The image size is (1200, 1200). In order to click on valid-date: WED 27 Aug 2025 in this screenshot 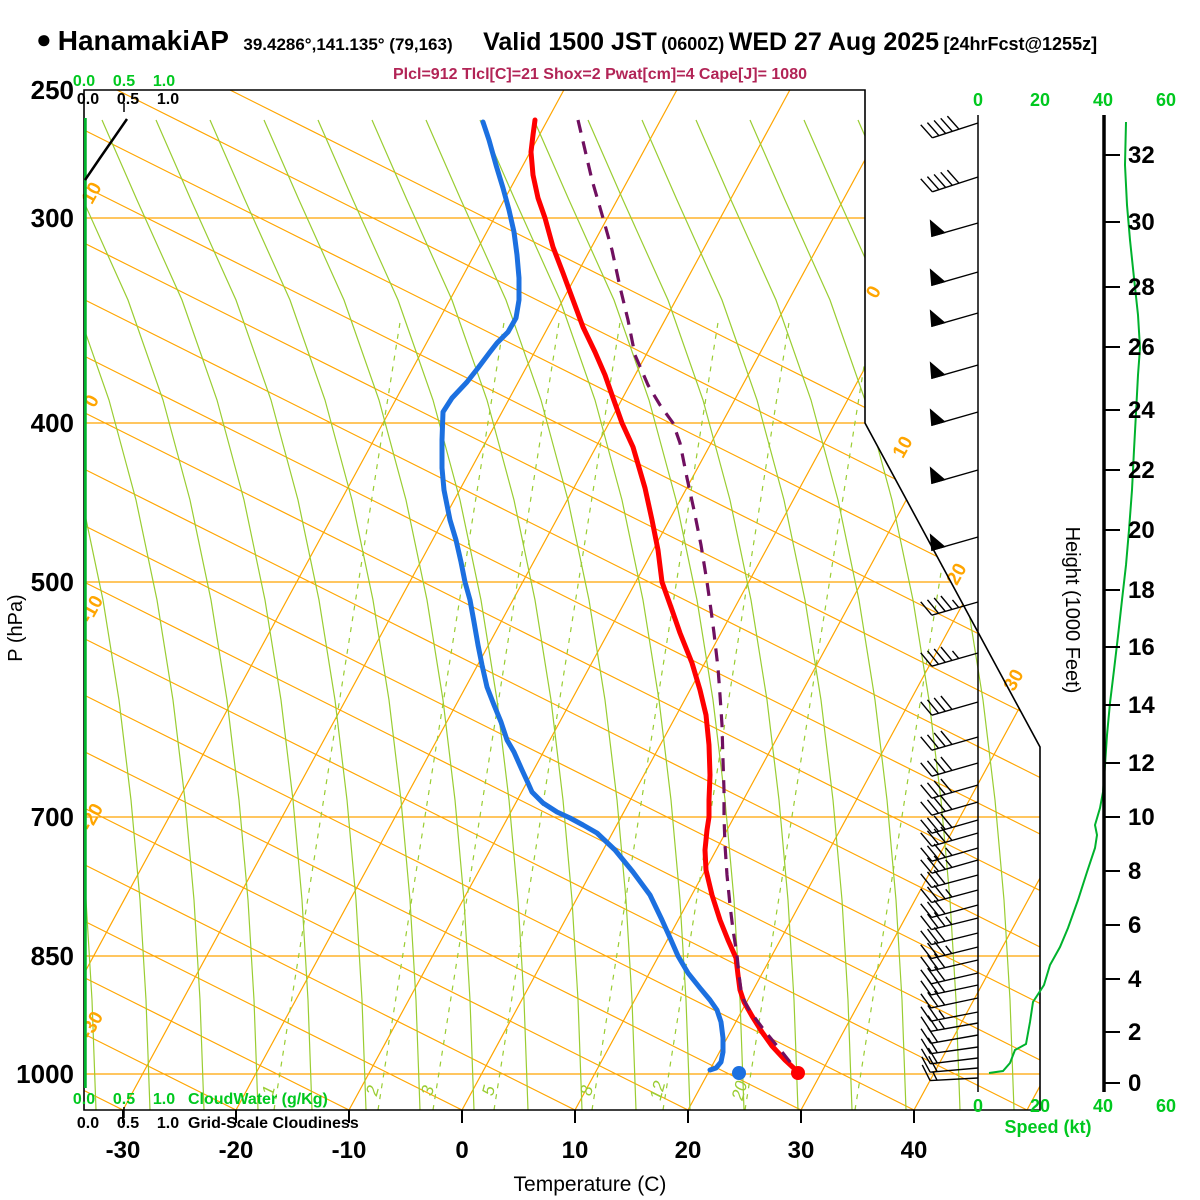, I will do `click(833, 42)`.